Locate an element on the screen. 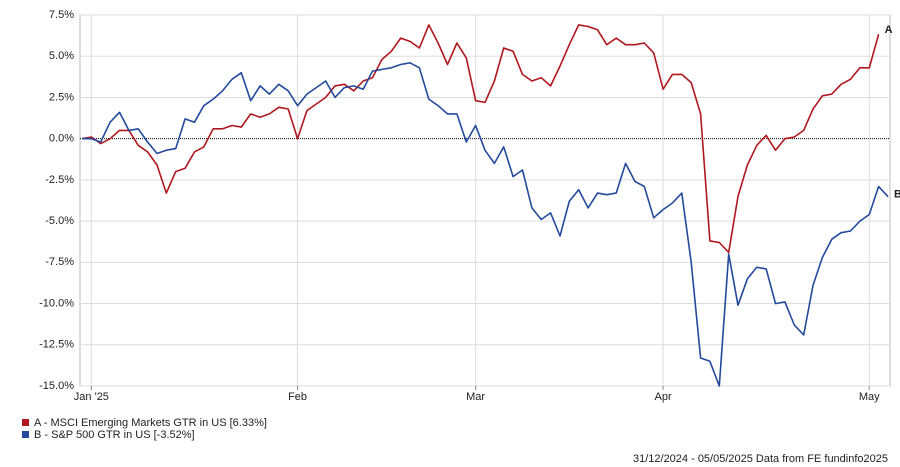  y-tick-label: 7.5% is located at coordinates (61, 15).